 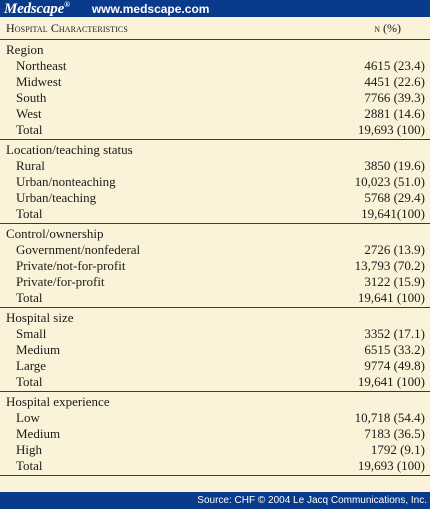 I want to click on table-row: Low 10,718 (54.4), so click(x=215, y=418).